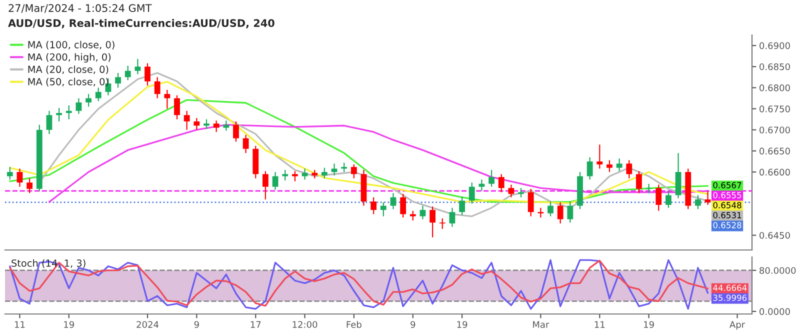 This screenshot has width=800, height=334. What do you see at coordinates (727, 215) in the screenshot?
I see `data-label: 0.6531` at bounding box center [727, 215].